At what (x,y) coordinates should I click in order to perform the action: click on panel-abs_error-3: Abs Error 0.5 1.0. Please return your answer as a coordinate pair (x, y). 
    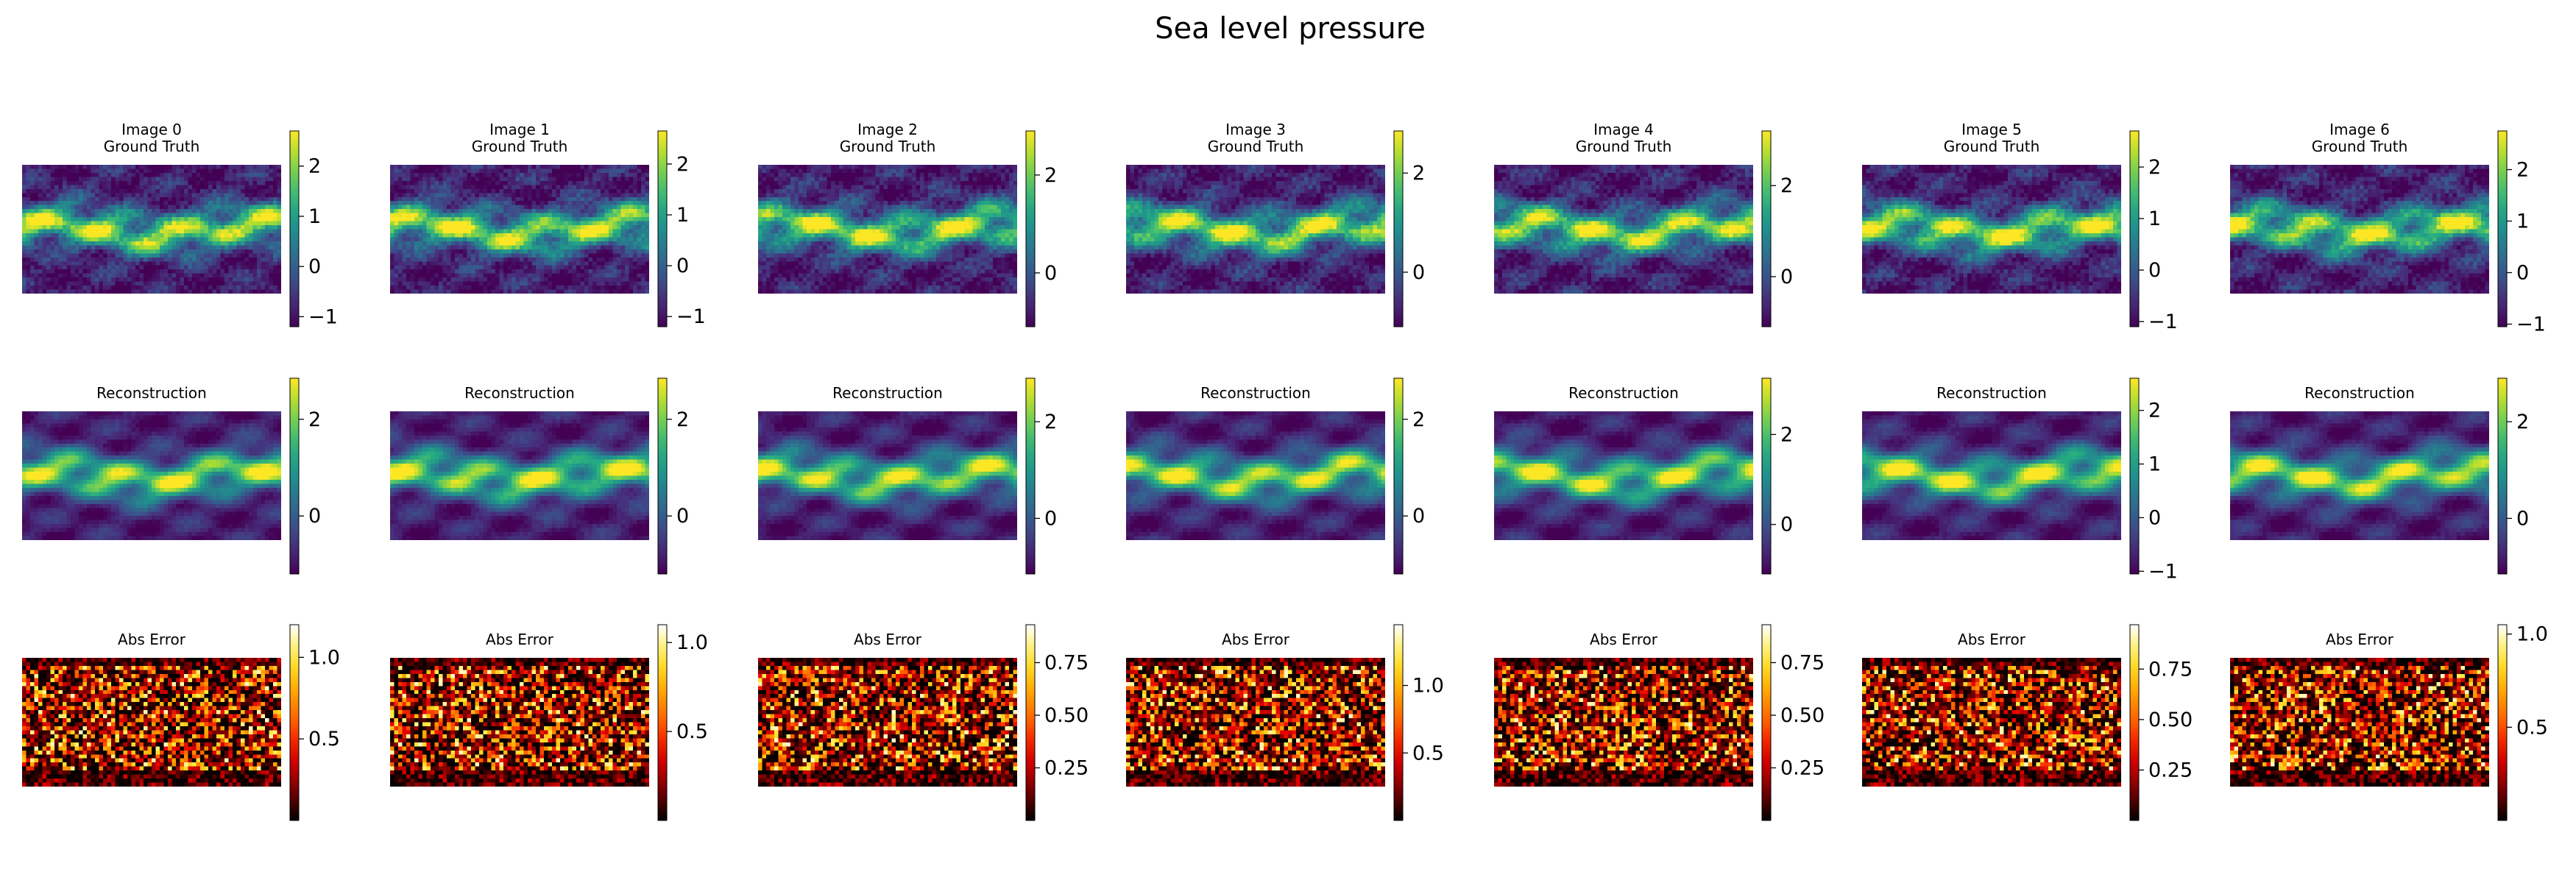
    Looking at the image, I should click on (1285, 723).